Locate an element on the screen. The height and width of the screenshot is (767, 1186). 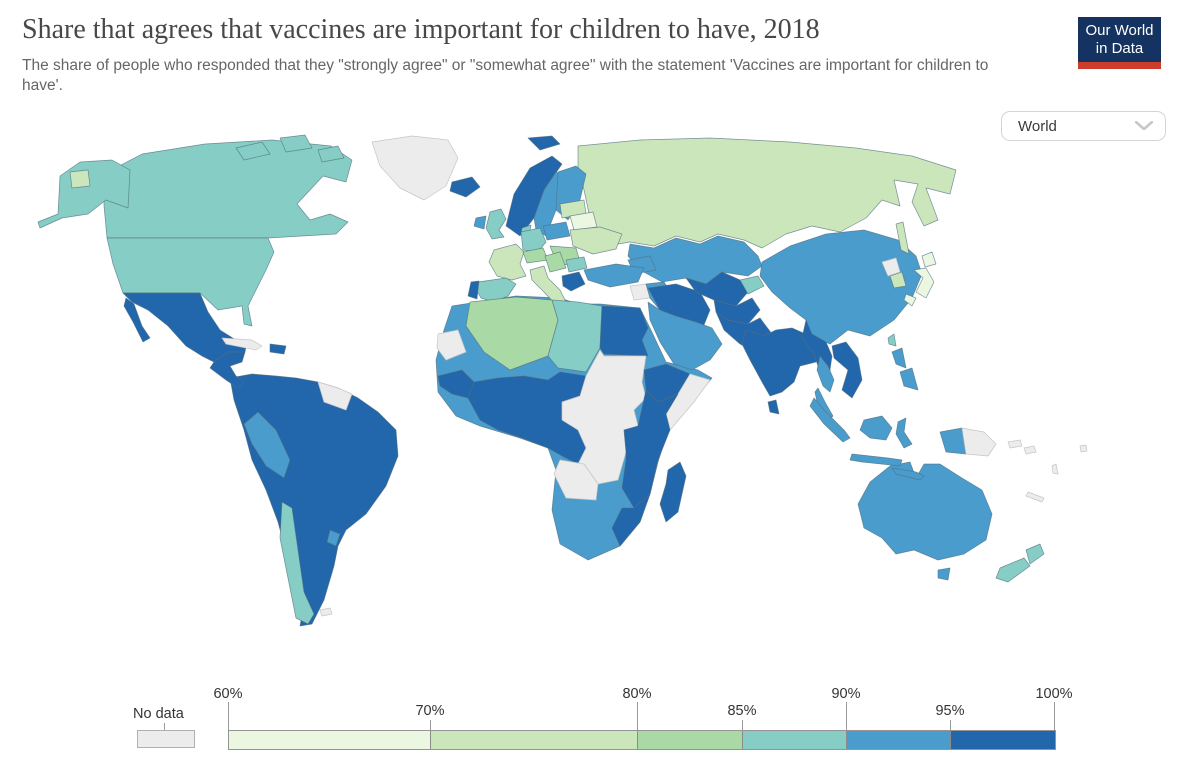
legend-bar is located at coordinates (642, 740).